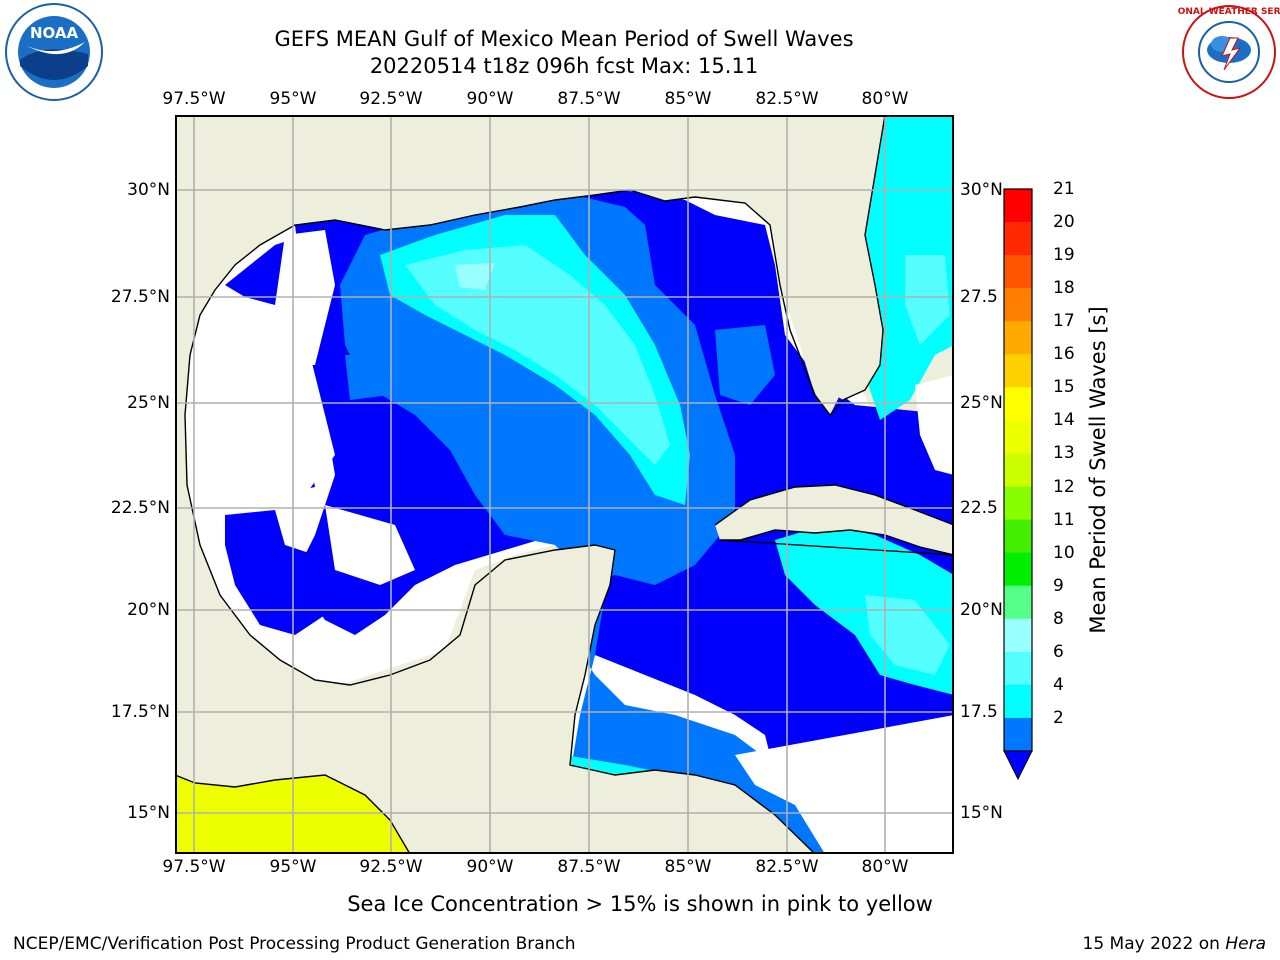 Image resolution: width=1280 pixels, height=960 pixels. Describe the element at coordinates (1064, 453) in the screenshot. I see `colorbar-tick-label: 13` at that location.